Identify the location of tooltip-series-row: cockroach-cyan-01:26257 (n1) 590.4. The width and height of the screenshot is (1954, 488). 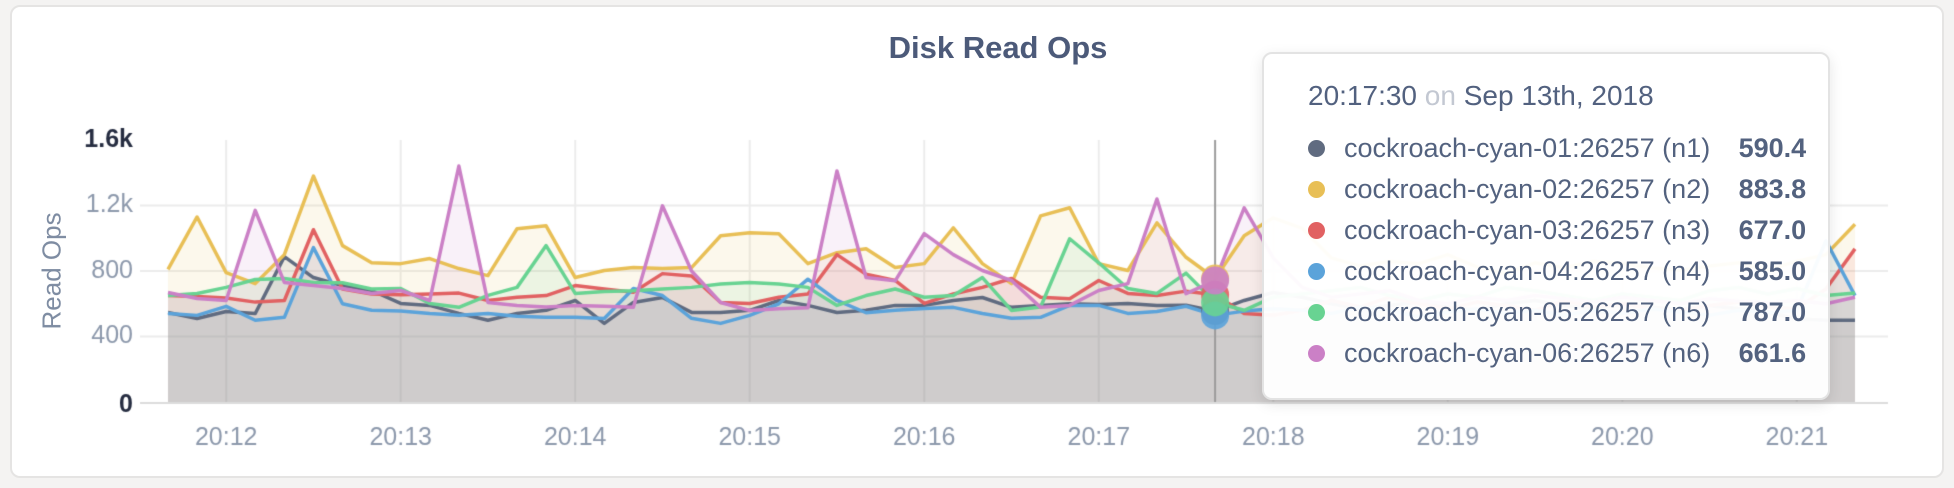
(1557, 148).